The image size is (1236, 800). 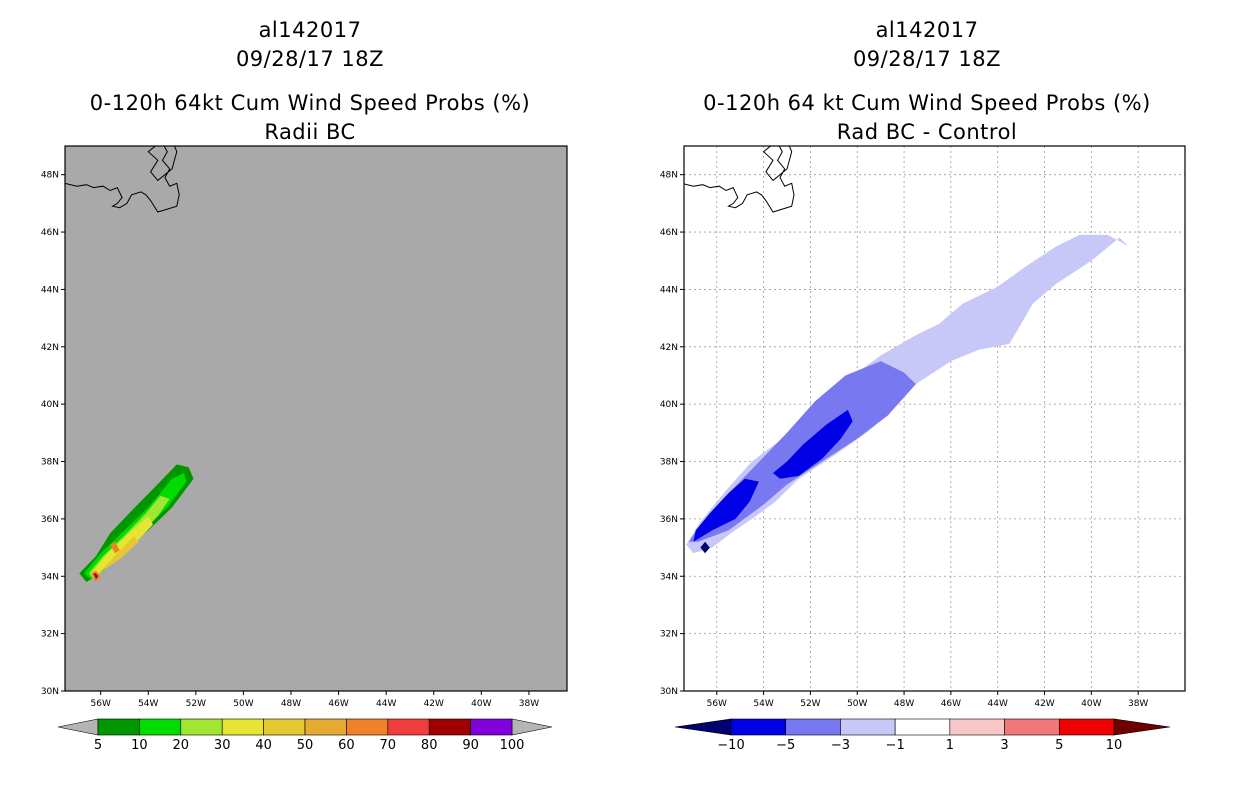 I want to click on colorbar-label: 3, so click(x=1004, y=745).